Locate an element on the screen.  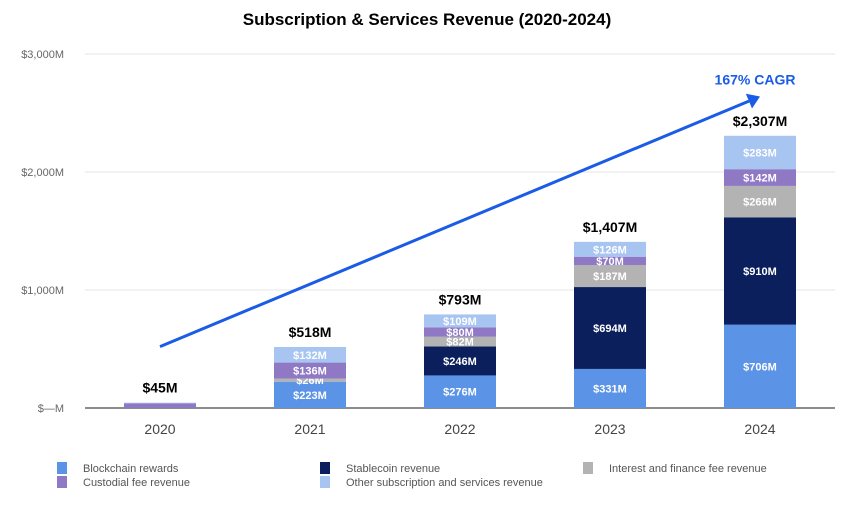
segment-label: $132M is located at coordinates (310, 356).